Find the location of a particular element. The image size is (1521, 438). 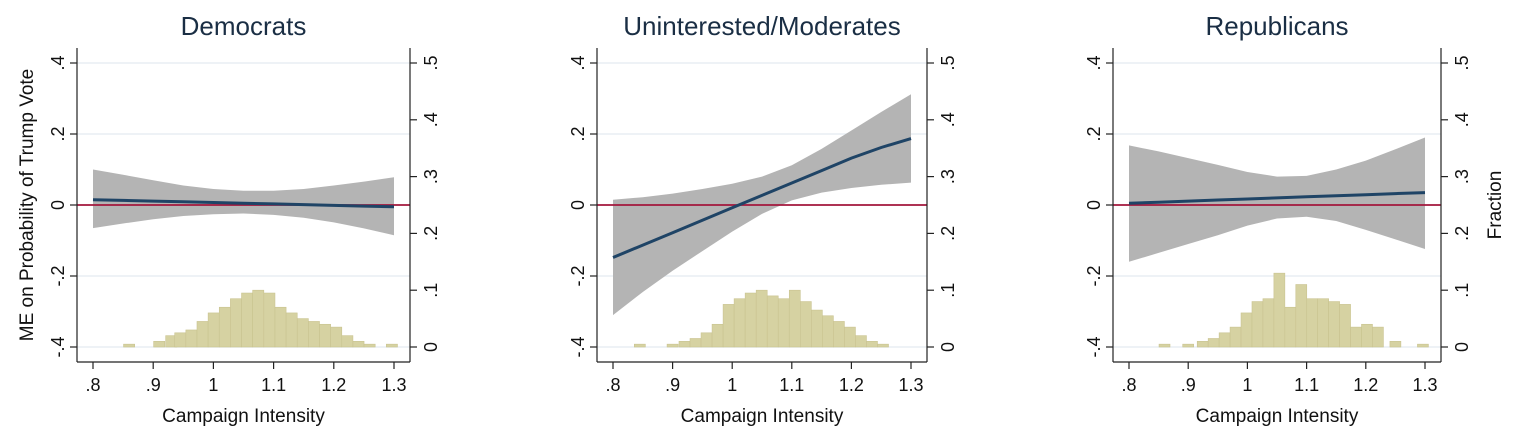

panel-title: Uninterested/Moderates is located at coordinates (761, 26).